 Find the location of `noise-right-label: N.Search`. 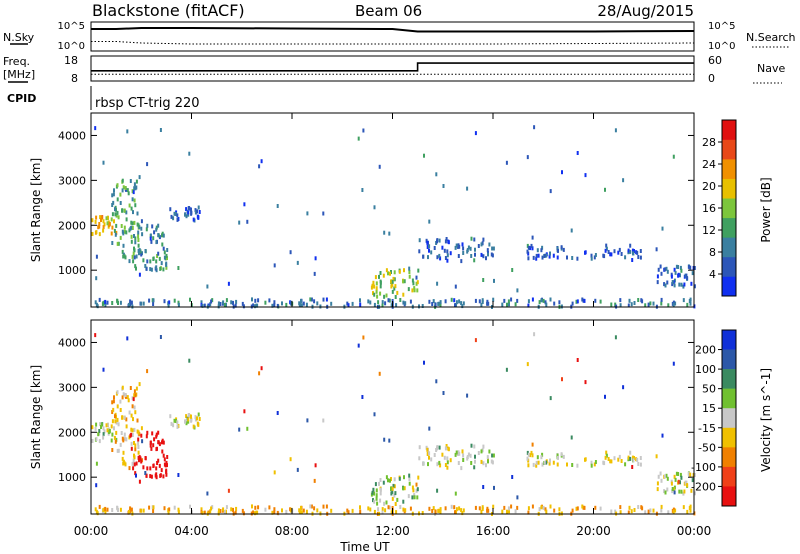

noise-right-label: N.Search is located at coordinates (771, 37).